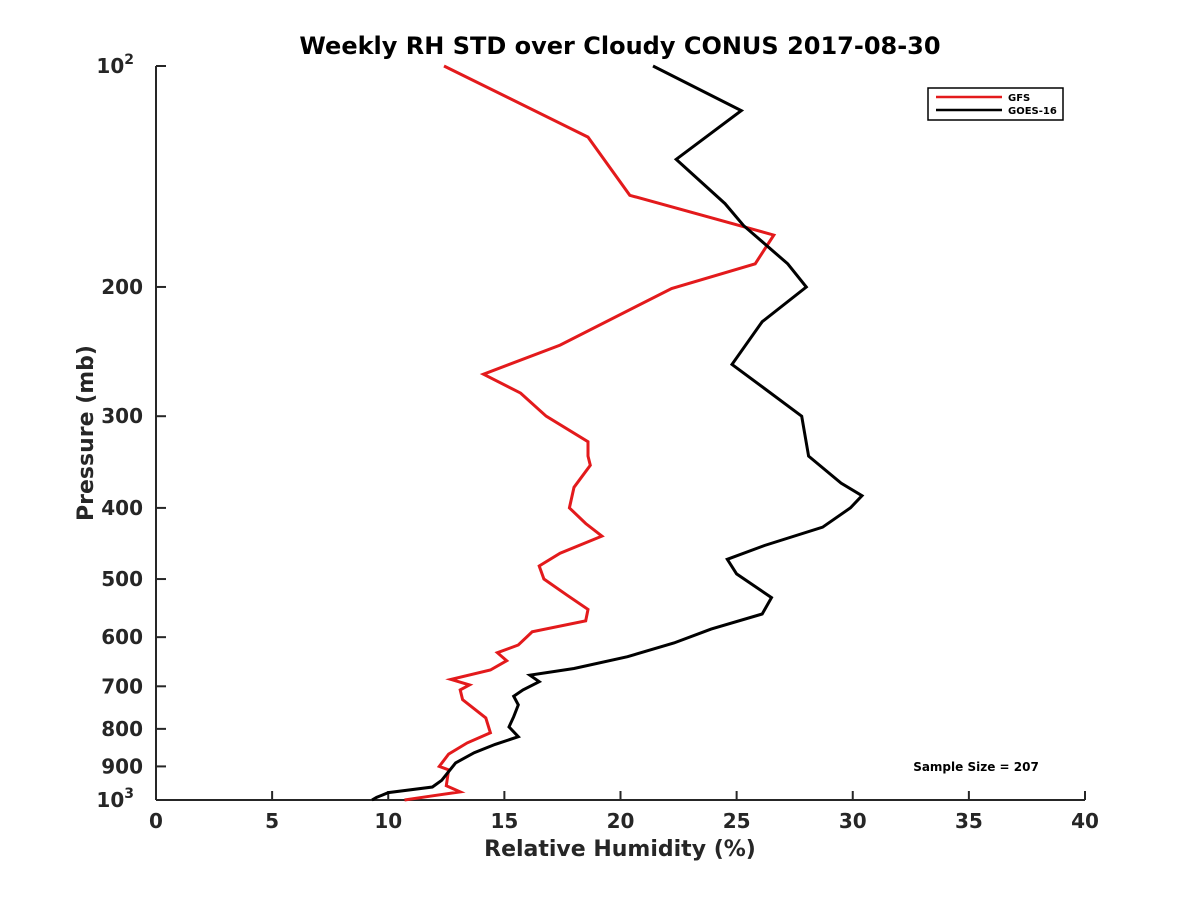 Image resolution: width=1200 pixels, height=900 pixels. Describe the element at coordinates (129, 794) in the screenshot. I see `y-tick-label-exponent: 3` at that location.